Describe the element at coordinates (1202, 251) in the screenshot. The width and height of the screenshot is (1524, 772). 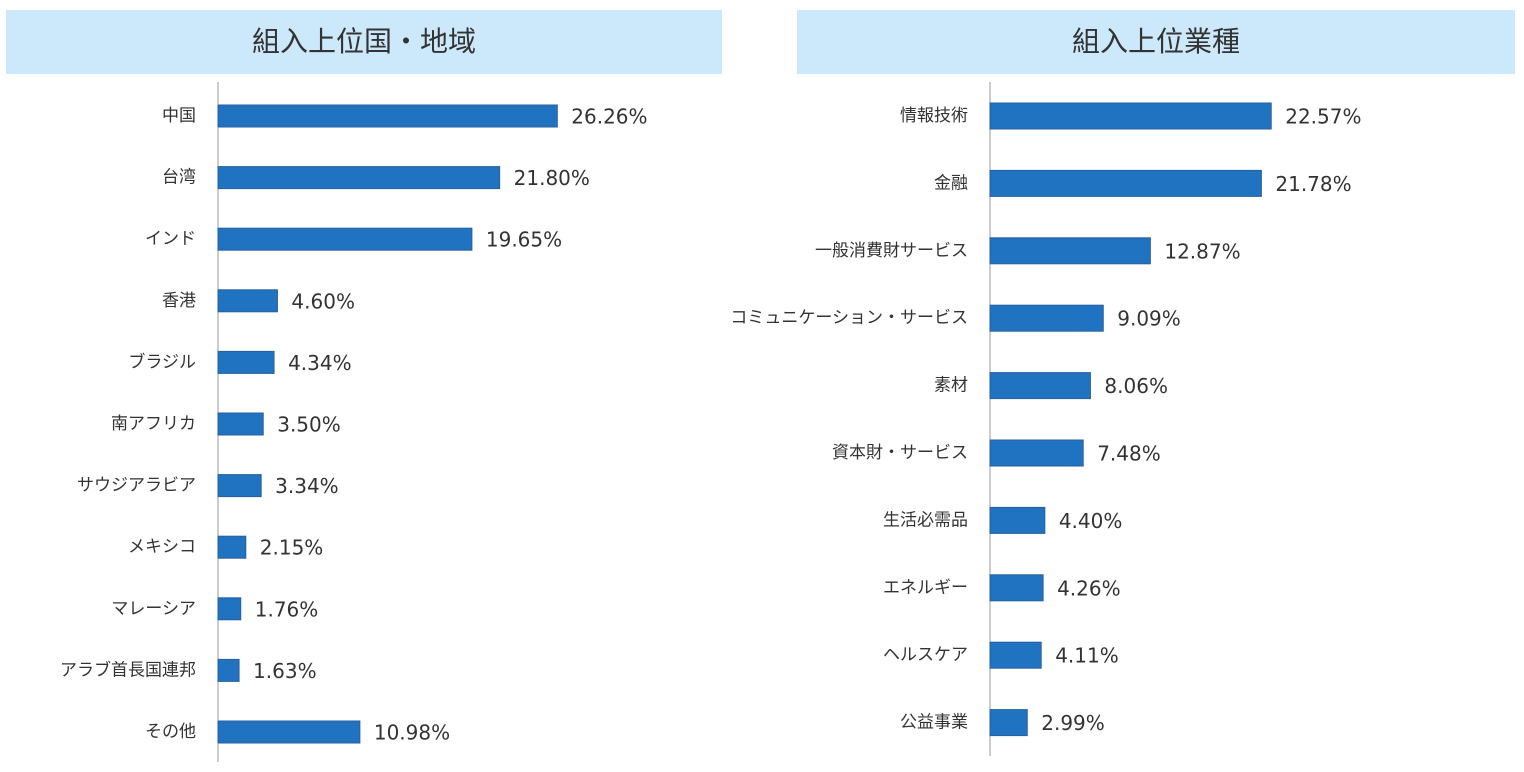
I see `value-label: 12.87%` at that location.